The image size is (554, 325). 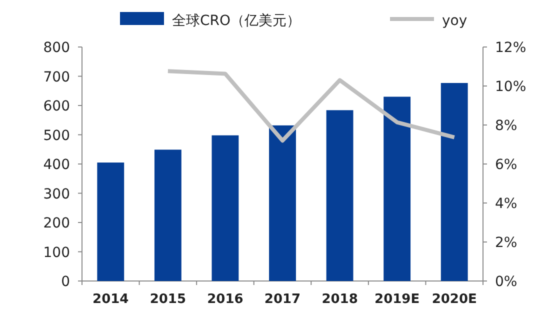 I want to click on y-tick-label: 800, so click(x=56, y=48).